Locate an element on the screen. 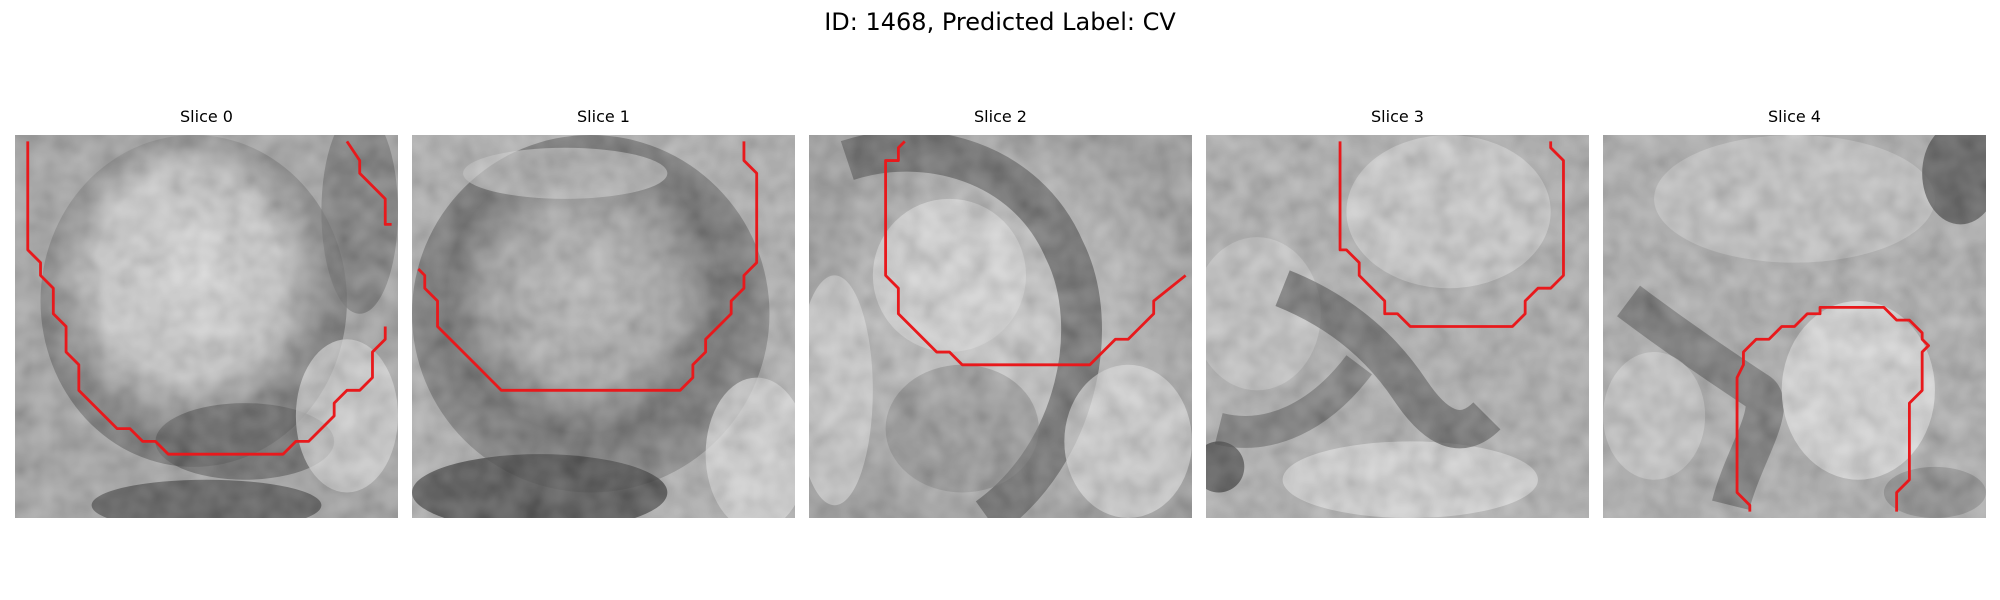 Image resolution: width=2000 pixels, height=600 pixels. slice-panel-0: Slice 0 is located at coordinates (206, 318).